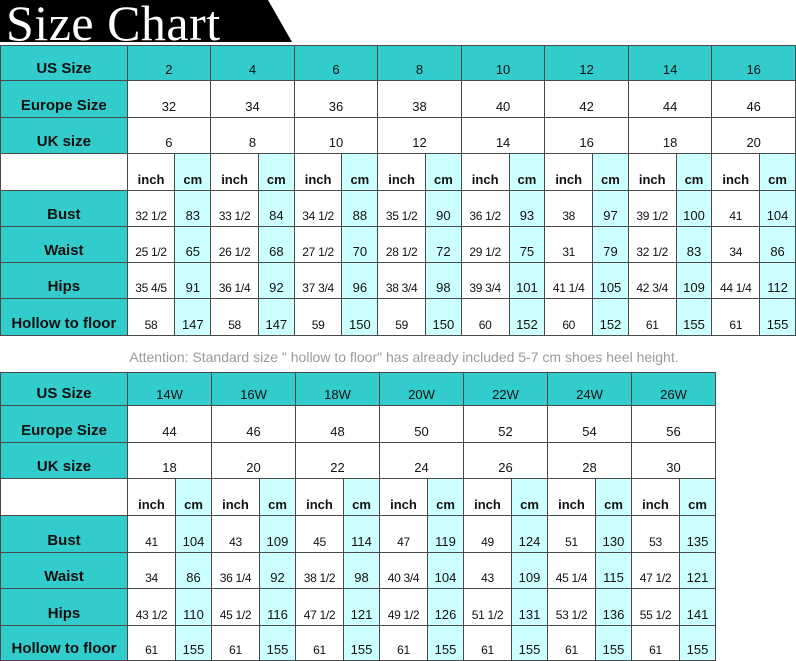 The image size is (796, 661). I want to click on waist-cm-cell: 72, so click(443, 244).